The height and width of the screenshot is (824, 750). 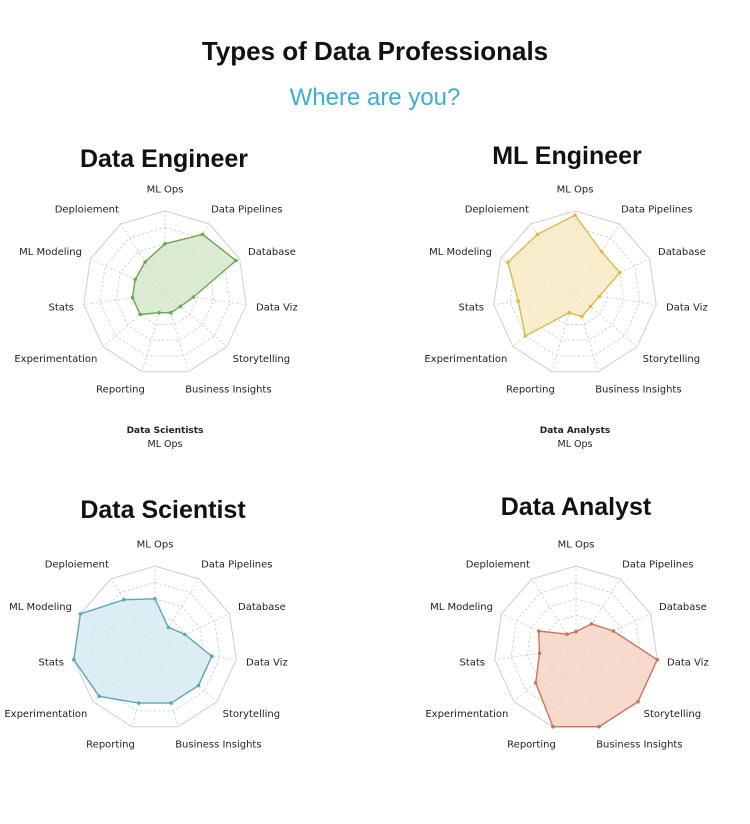 I want to click on chart-title-ml-engineer: ML Engineer, so click(x=567, y=156).